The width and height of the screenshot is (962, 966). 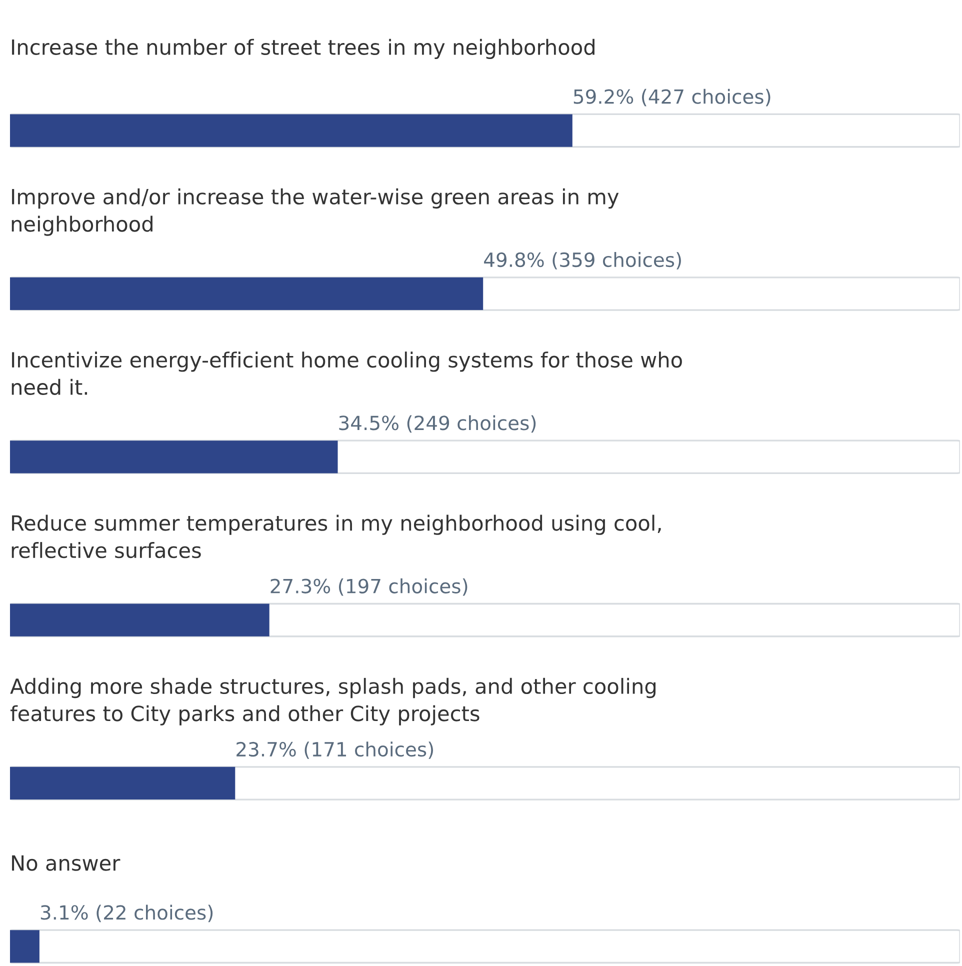 I want to click on y-tick-label: Improve and/or increase the water-wise green areas in my neighborhood, so click(x=315, y=212).